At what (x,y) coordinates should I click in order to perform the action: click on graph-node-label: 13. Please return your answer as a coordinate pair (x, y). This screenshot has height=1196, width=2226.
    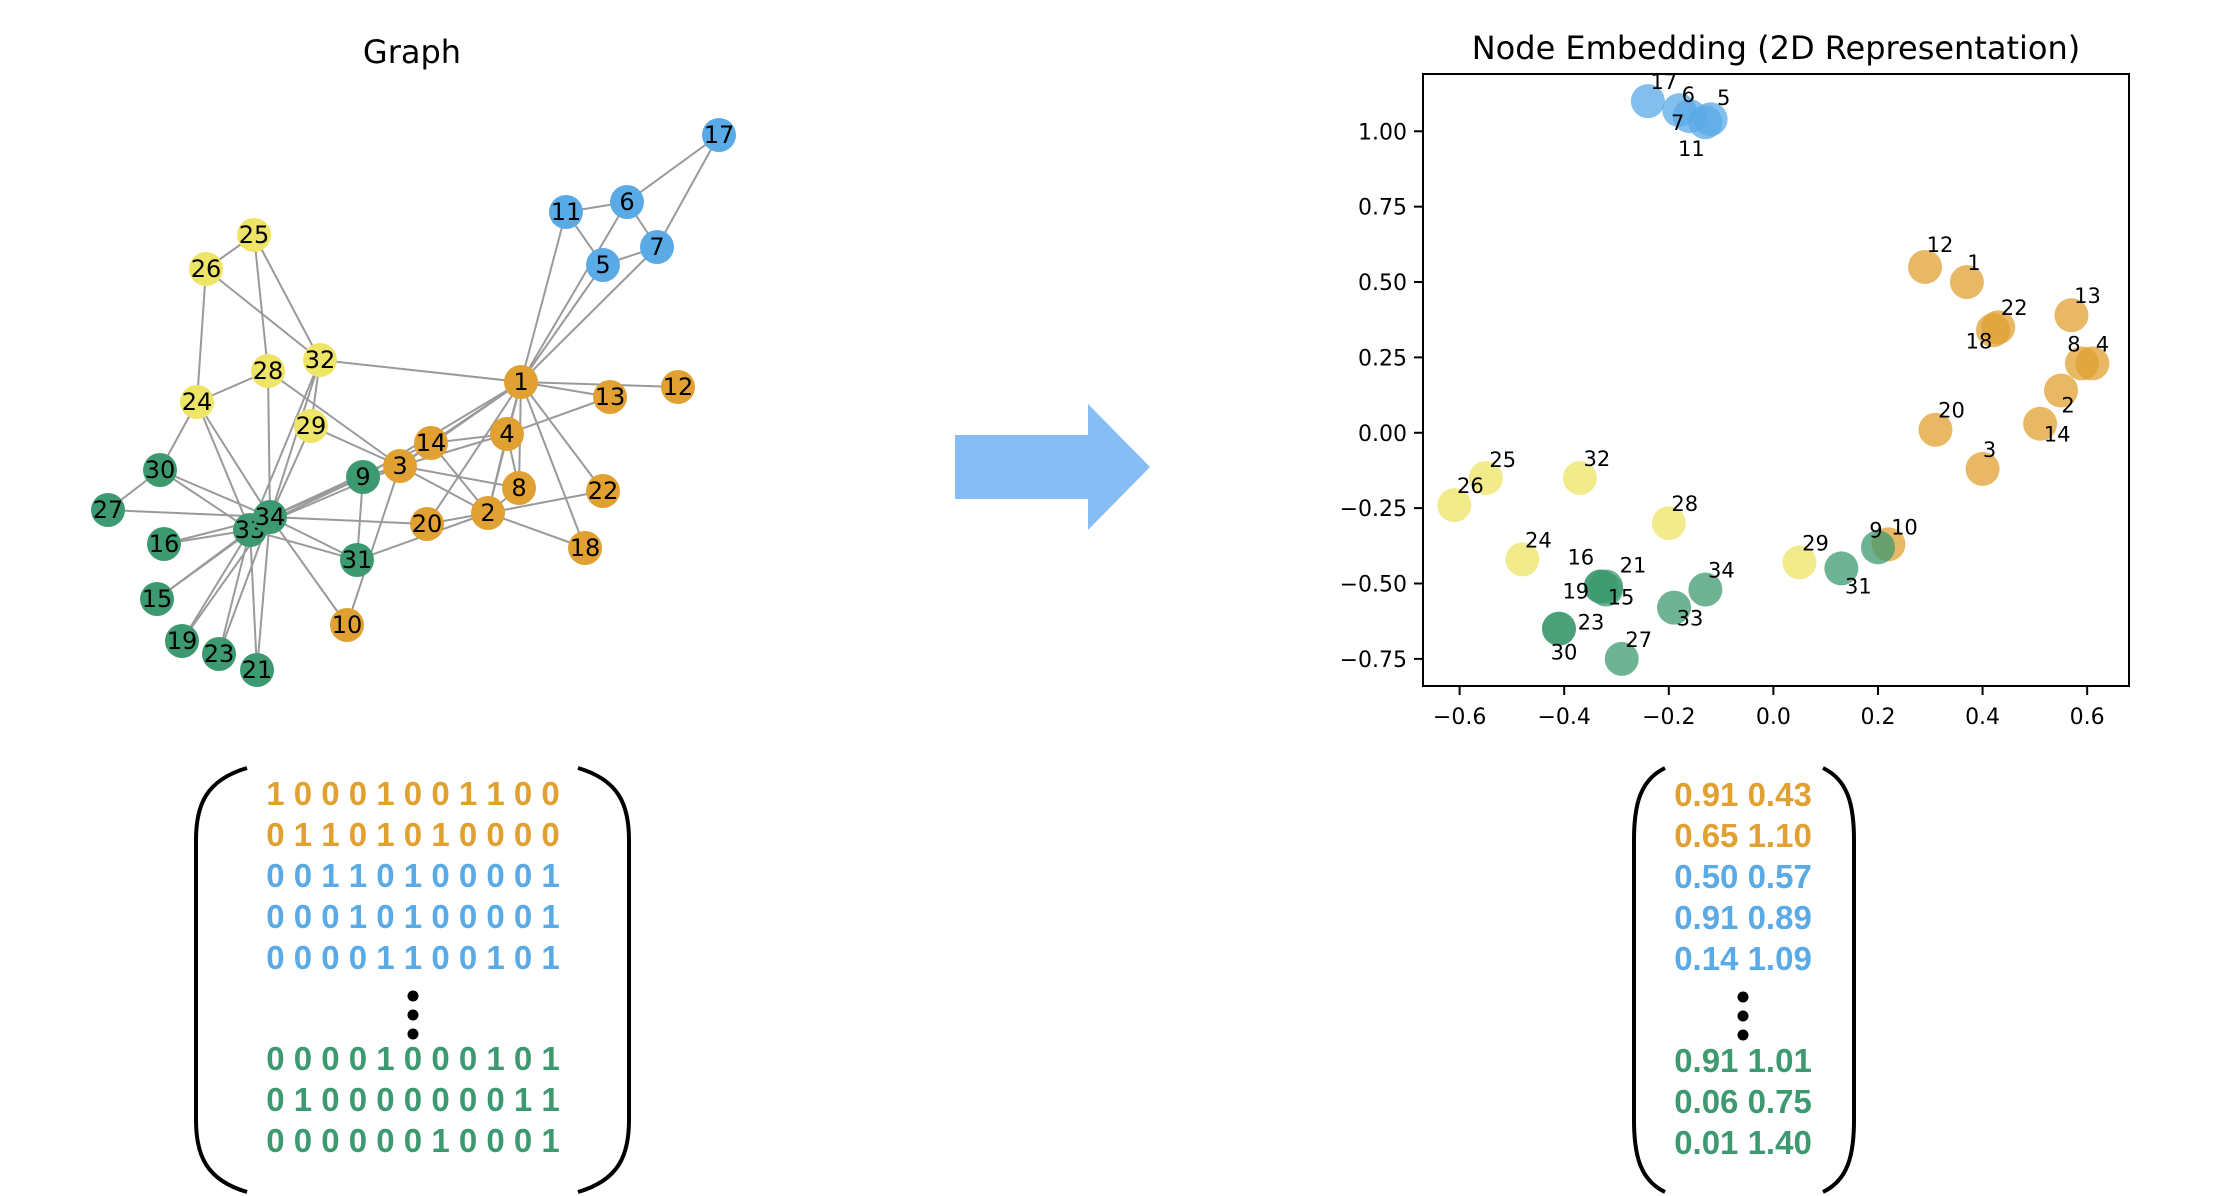
    Looking at the image, I should click on (610, 397).